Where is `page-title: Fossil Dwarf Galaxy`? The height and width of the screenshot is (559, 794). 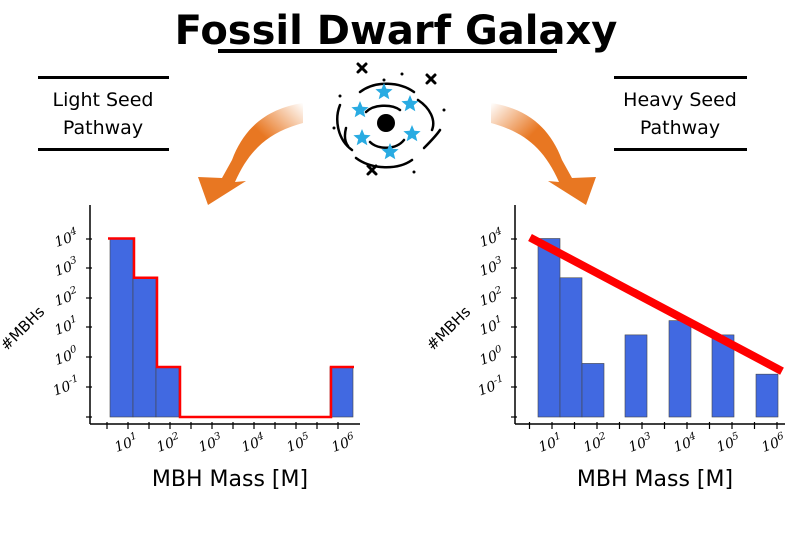 page-title: Fossil Dwarf Galaxy is located at coordinates (396, 31).